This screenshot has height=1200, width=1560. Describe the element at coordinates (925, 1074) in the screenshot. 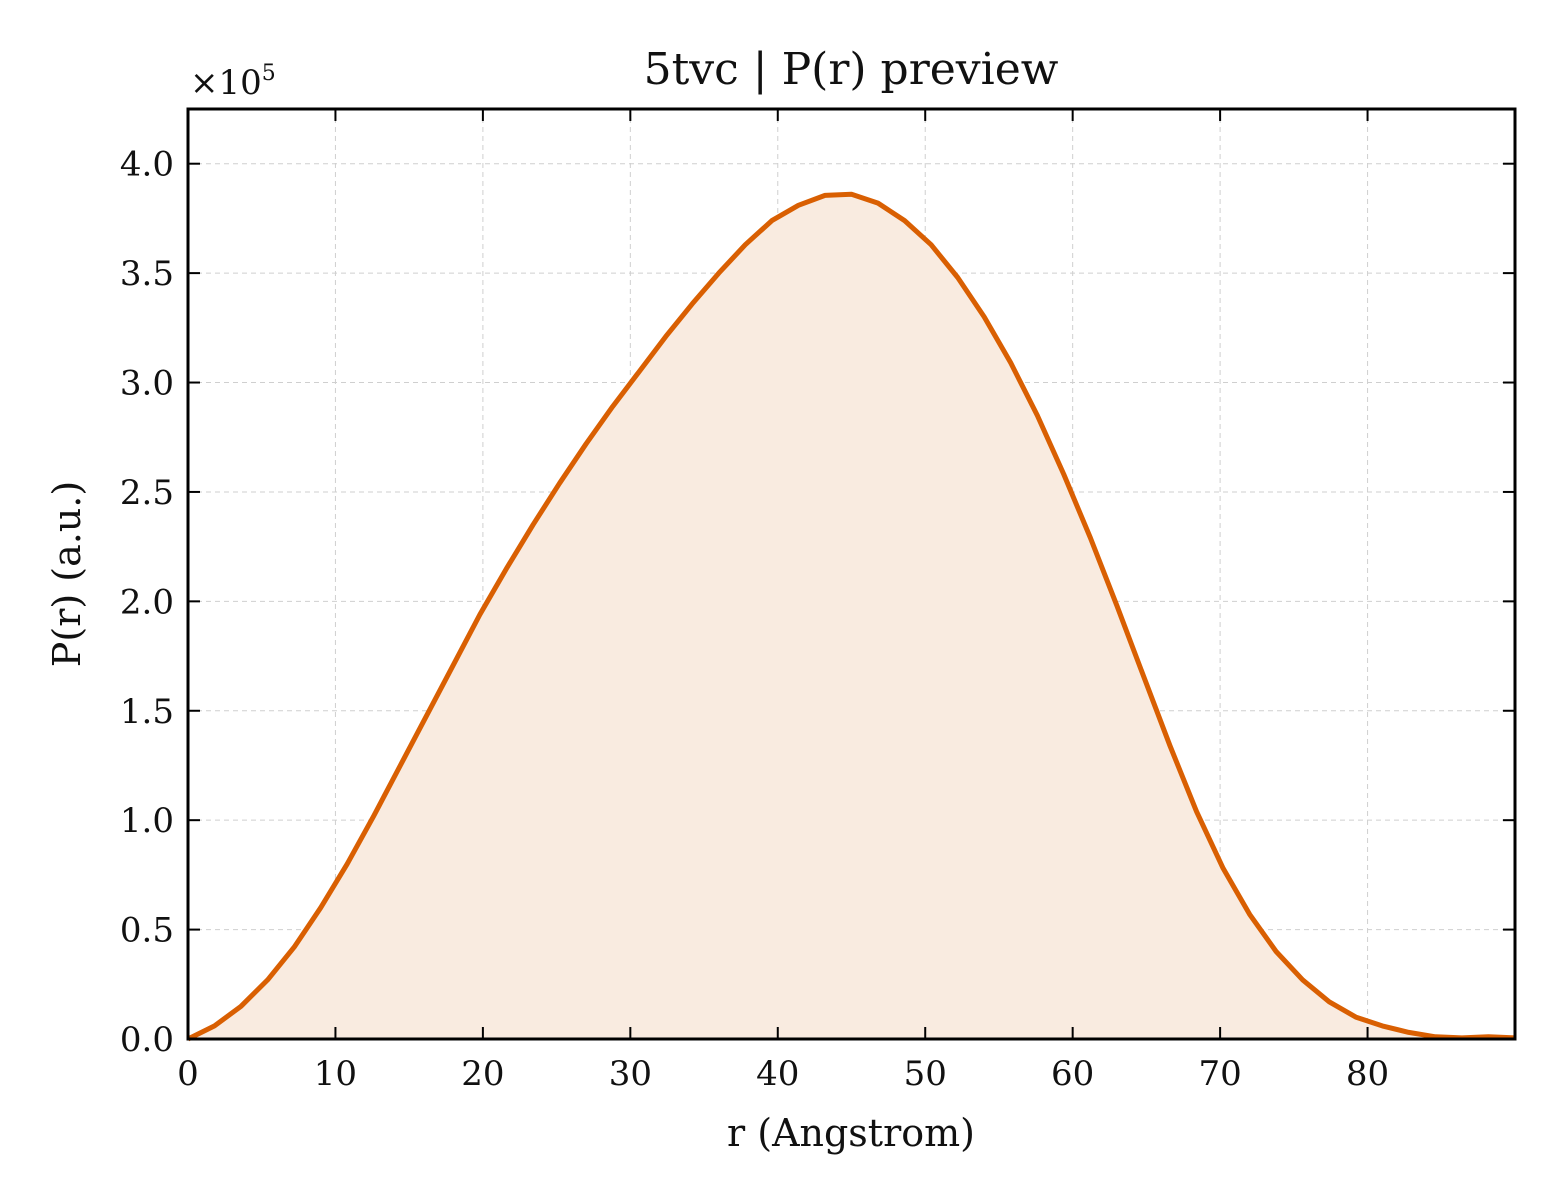

I see `x-tick-label-5: 50` at that location.